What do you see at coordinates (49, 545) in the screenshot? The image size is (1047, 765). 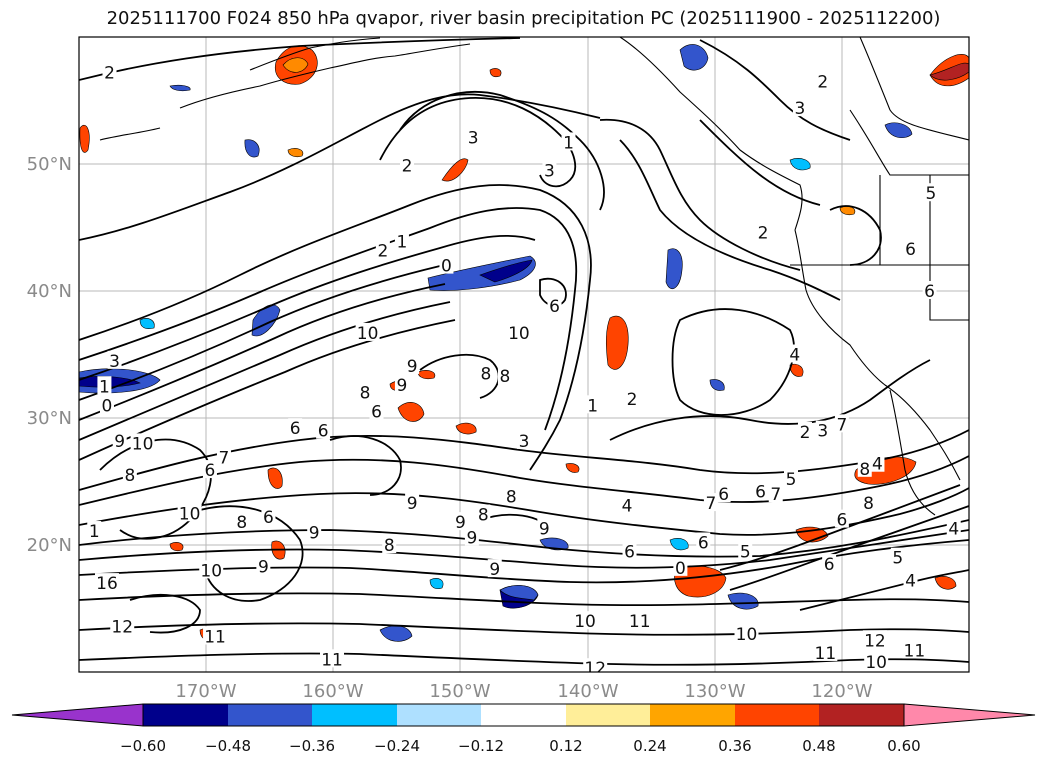 I see `lat-tick-label: 20°N` at bounding box center [49, 545].